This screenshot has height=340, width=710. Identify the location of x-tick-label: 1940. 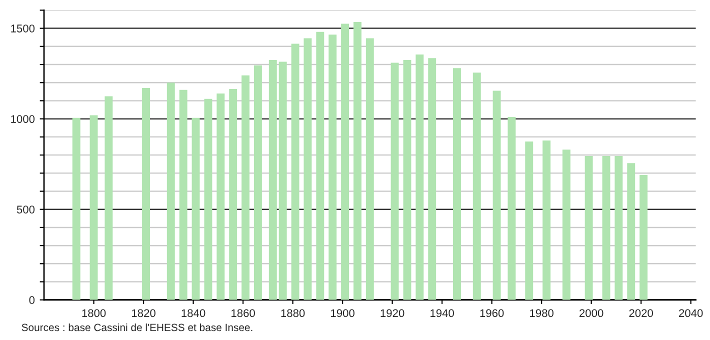
(442, 313).